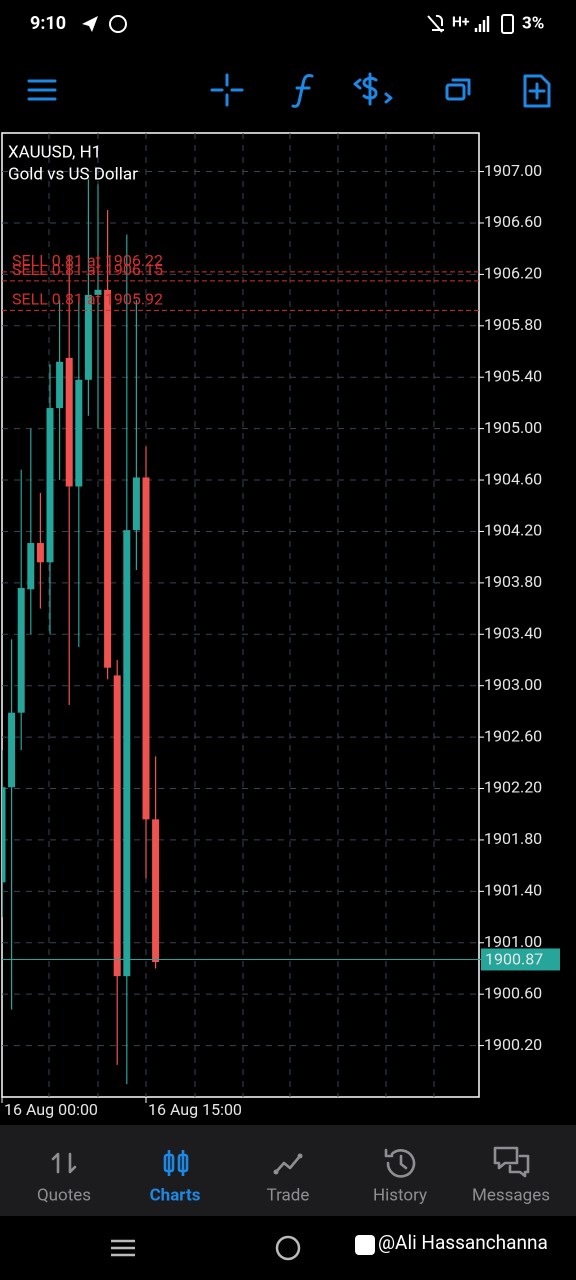  I want to click on y-tick-label: 1905.80, so click(513, 324).